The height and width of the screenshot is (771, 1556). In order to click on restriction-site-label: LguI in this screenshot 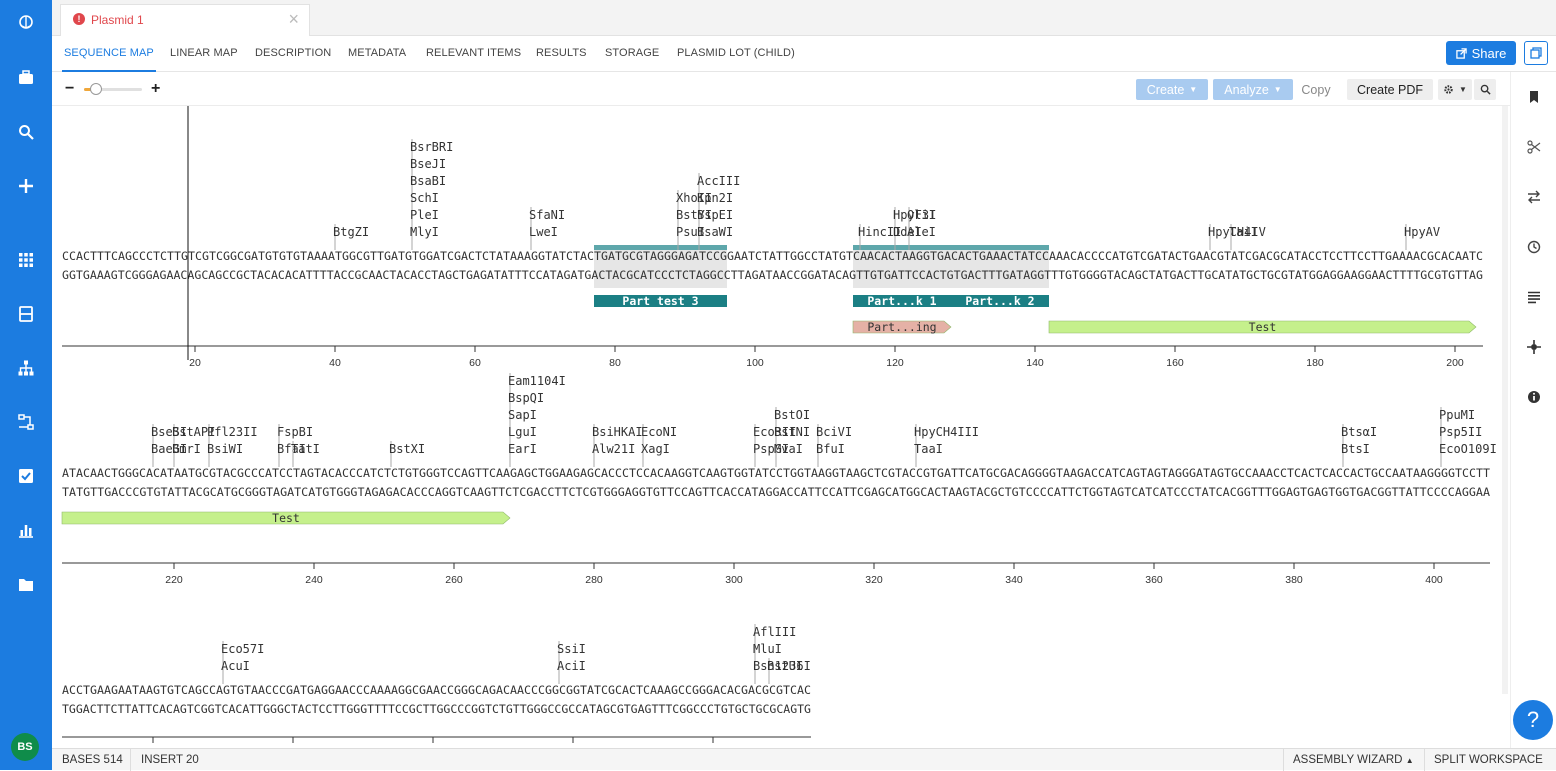, I will do `click(522, 432)`.